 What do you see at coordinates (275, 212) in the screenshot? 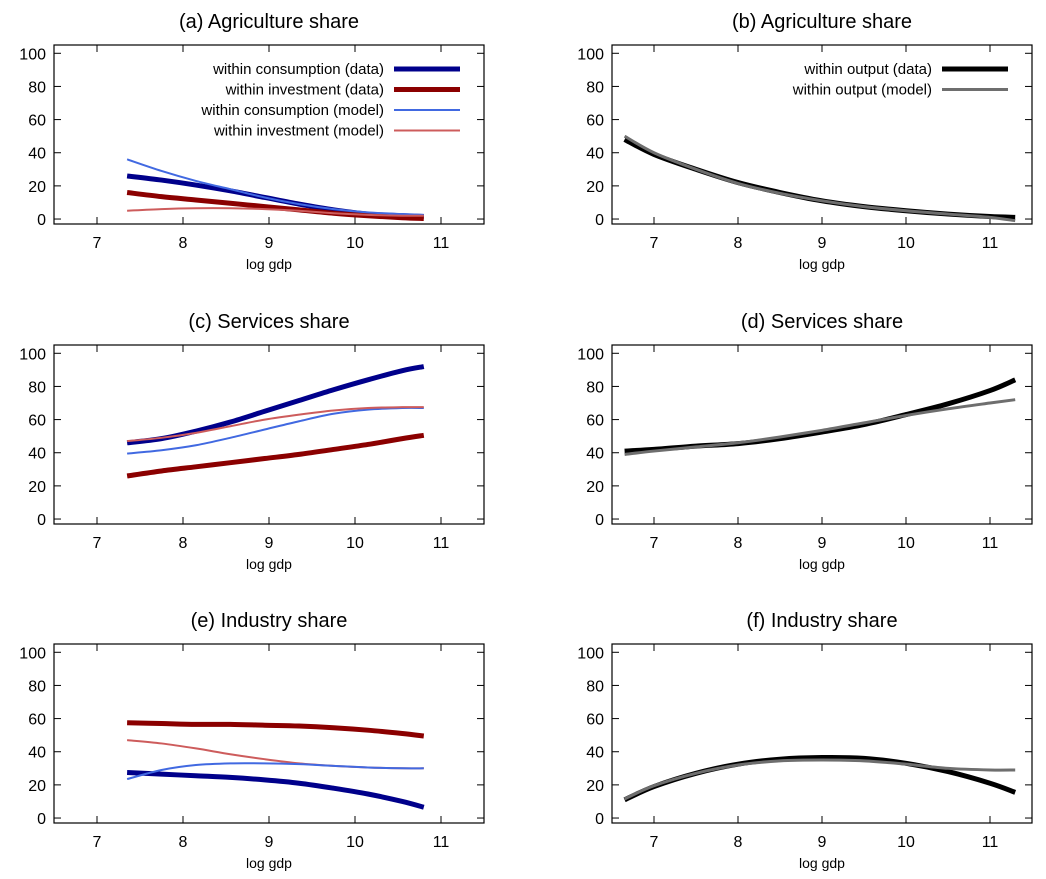
I see `series-line-within-investment-model` at bounding box center [275, 212].